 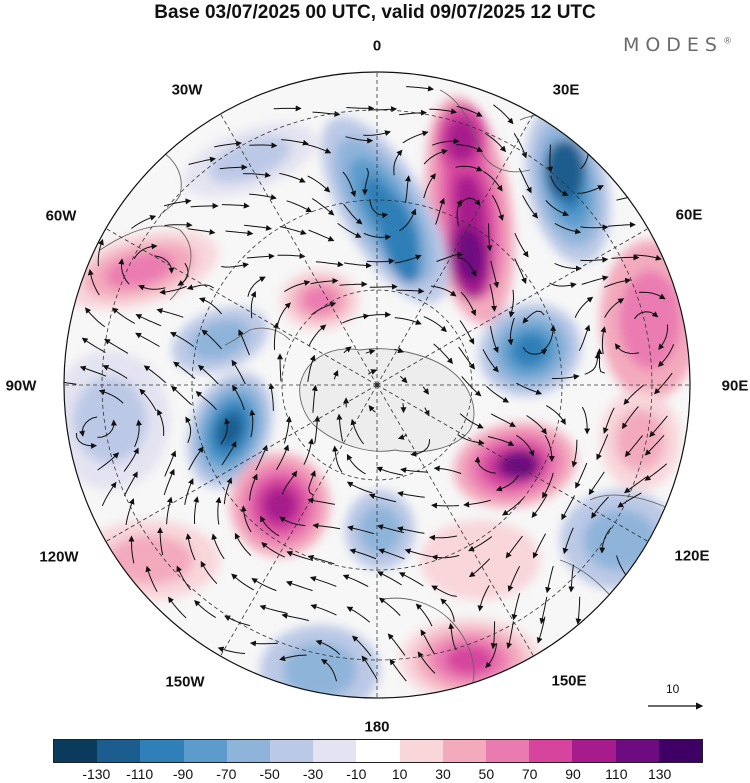 What do you see at coordinates (673, 689) in the screenshot?
I see `reference-vector-label: 10` at bounding box center [673, 689].